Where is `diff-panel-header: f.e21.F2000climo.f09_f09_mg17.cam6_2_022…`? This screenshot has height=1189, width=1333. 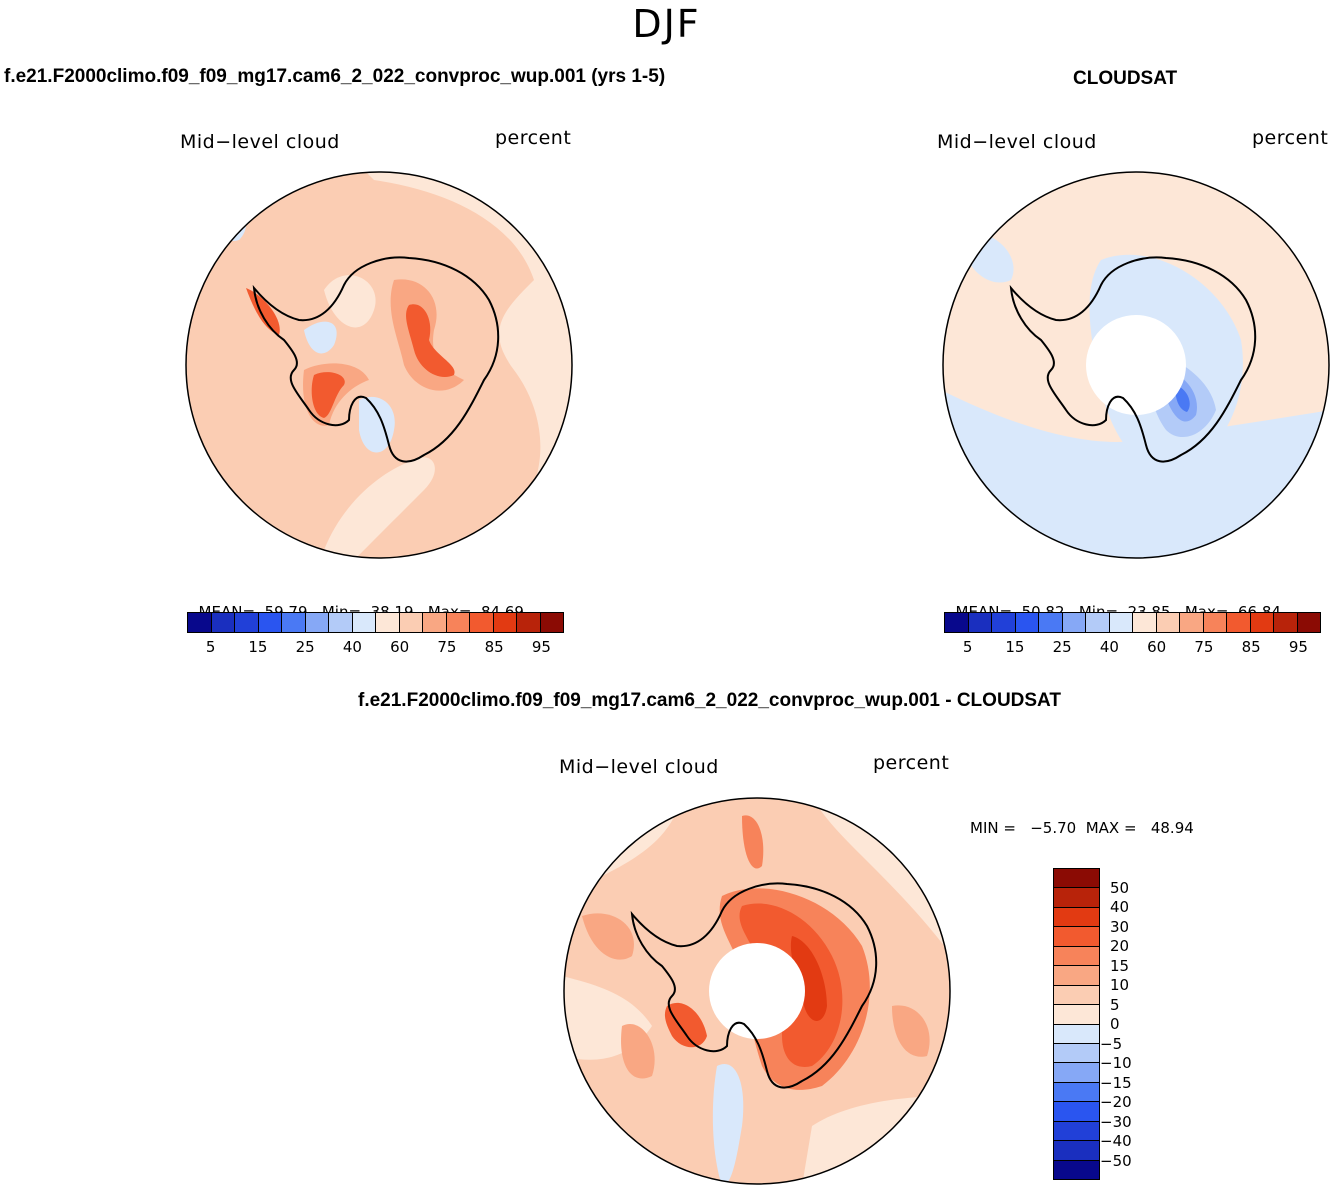
diff-panel-header: f.e21.F2000climo.f09_f09_mg17.cam6_2_022… is located at coordinates (709, 700).